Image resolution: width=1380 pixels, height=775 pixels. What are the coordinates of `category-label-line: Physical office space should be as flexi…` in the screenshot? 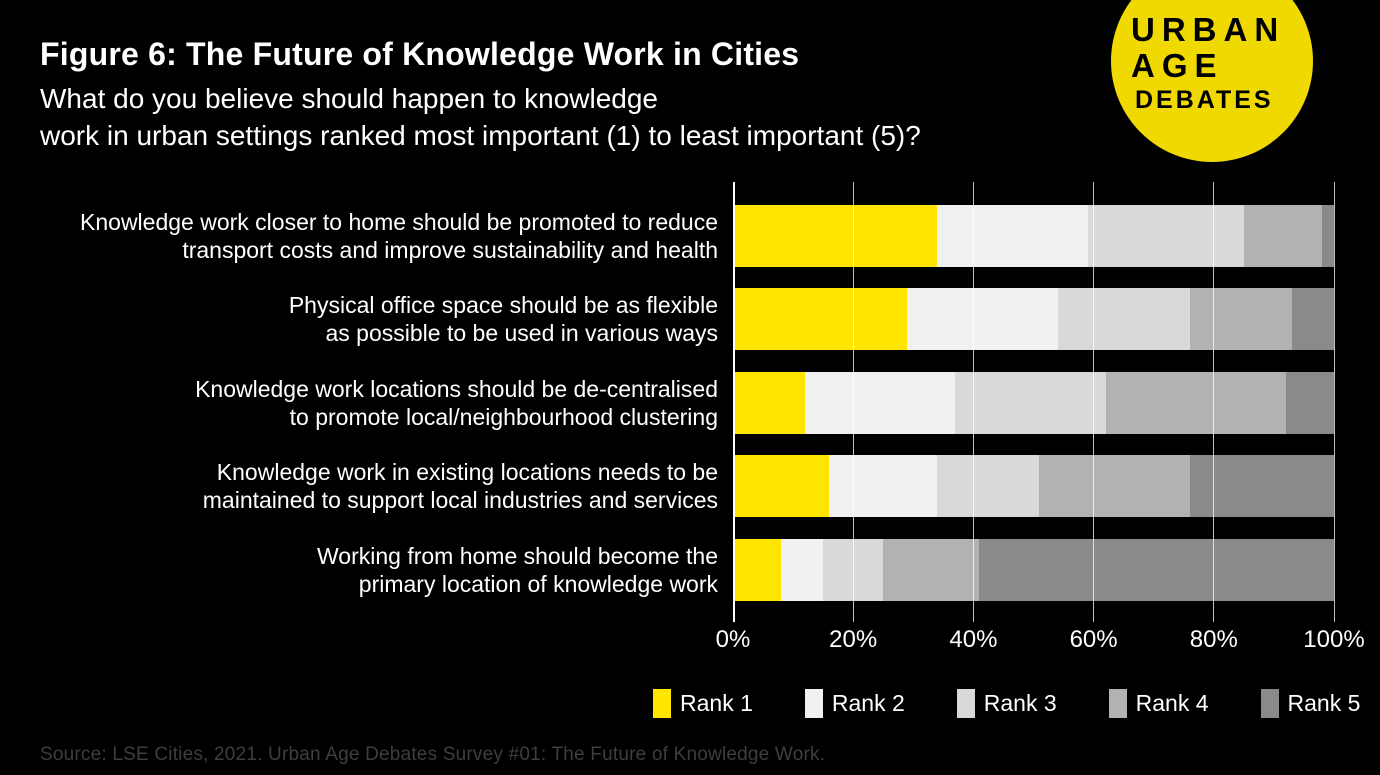 It's located at (503, 305).